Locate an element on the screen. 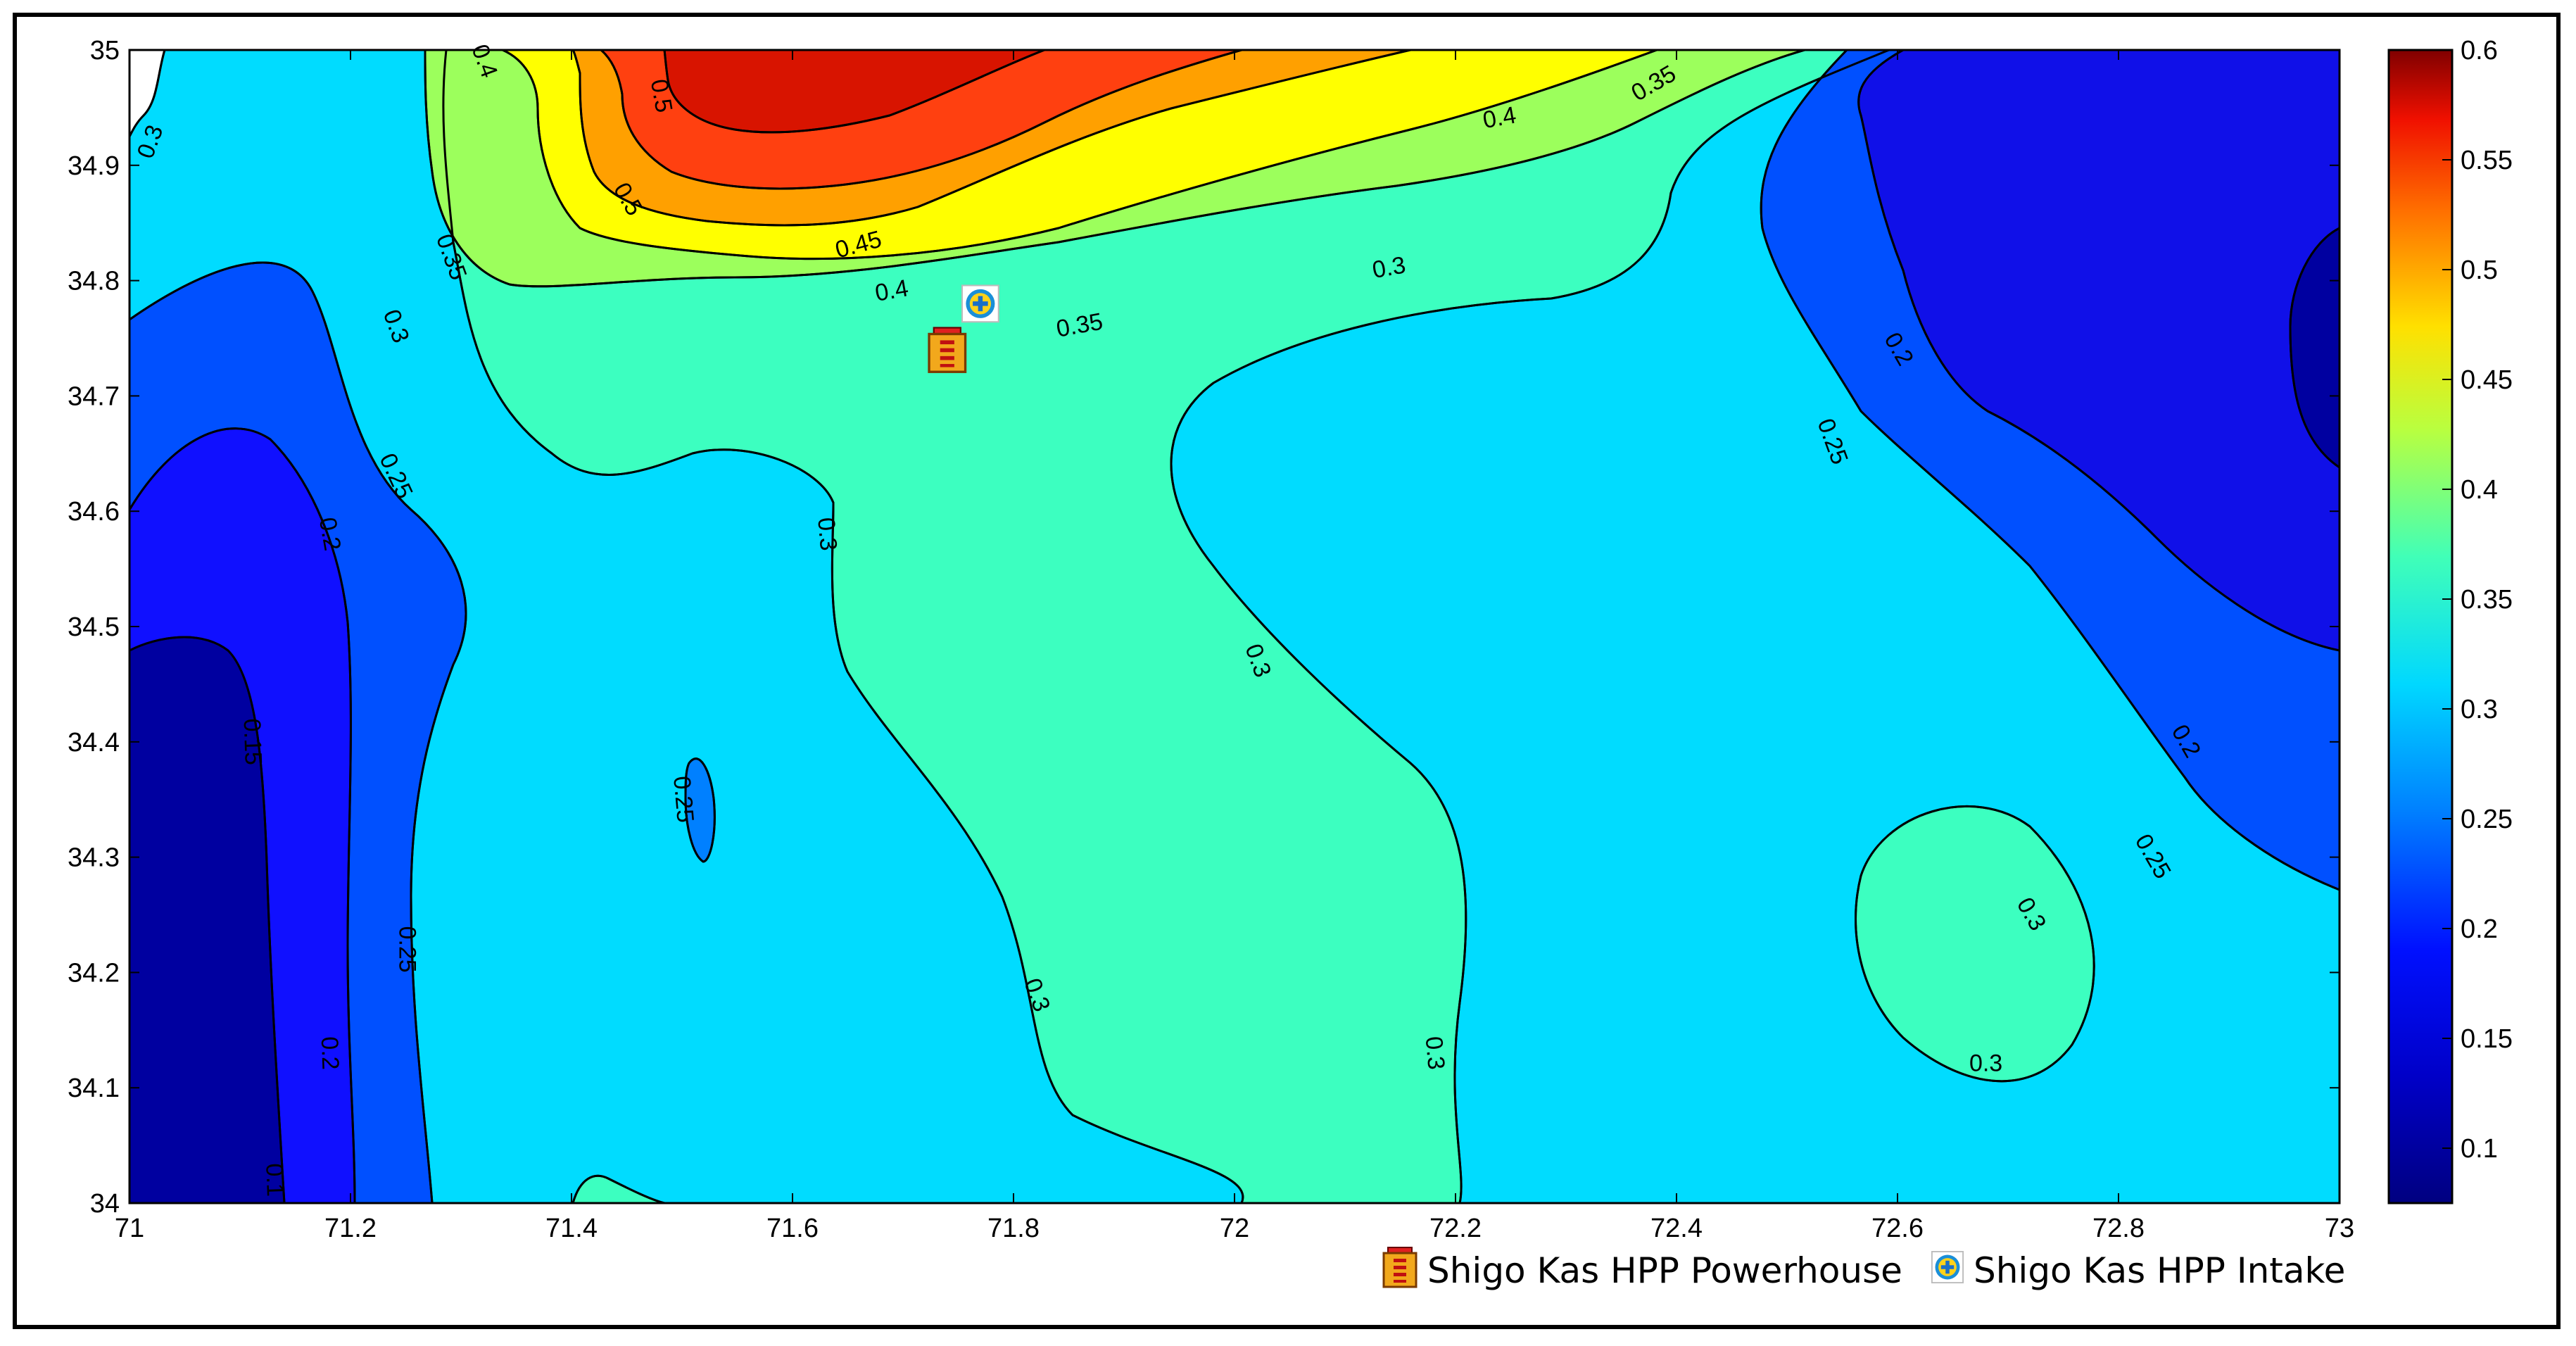 The height and width of the screenshot is (1346, 2576). x-tick-label: 72.2 is located at coordinates (1455, 1229).